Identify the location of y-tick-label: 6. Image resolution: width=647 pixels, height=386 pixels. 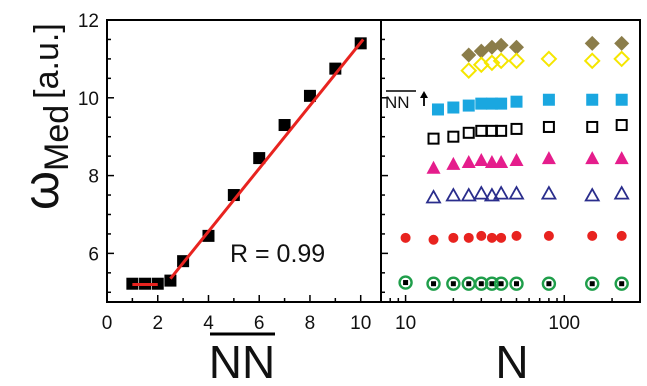
(93, 254).